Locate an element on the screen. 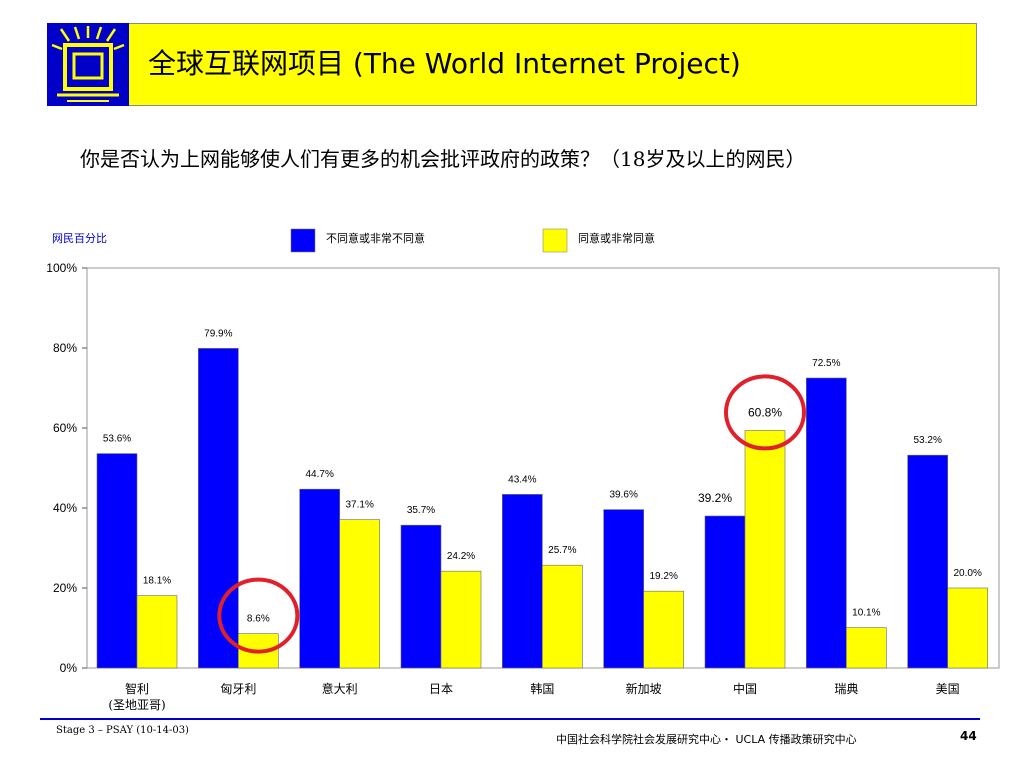 This screenshot has width=1024, height=768. y-tick-label: 0% is located at coordinates (69, 668).